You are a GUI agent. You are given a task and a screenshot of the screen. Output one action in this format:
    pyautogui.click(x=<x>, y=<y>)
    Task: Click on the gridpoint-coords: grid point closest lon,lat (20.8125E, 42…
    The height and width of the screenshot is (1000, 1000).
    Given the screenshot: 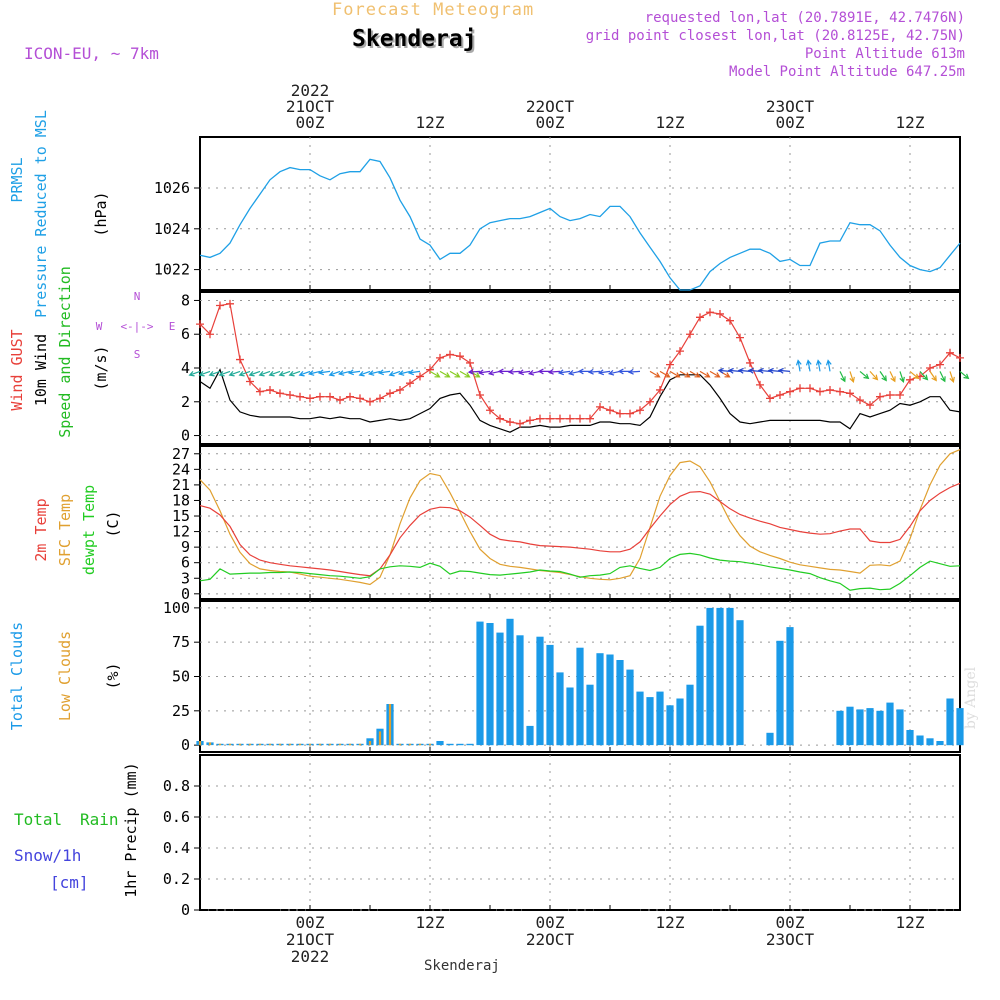 What is the action you would take?
    pyautogui.click(x=775, y=36)
    